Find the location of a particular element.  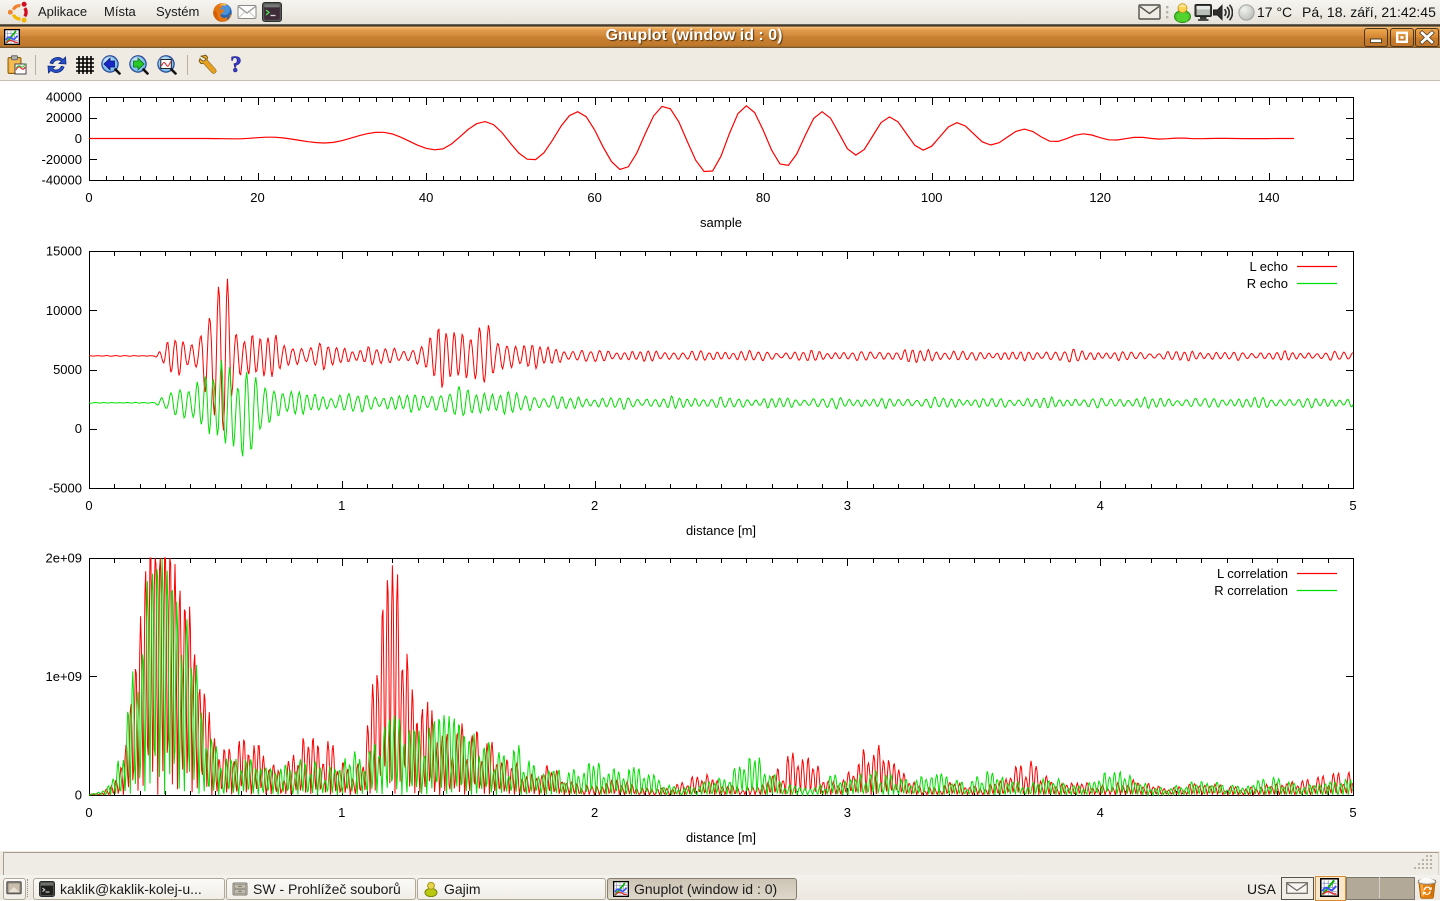

svg-text: 140 is located at coordinates (1269, 197).